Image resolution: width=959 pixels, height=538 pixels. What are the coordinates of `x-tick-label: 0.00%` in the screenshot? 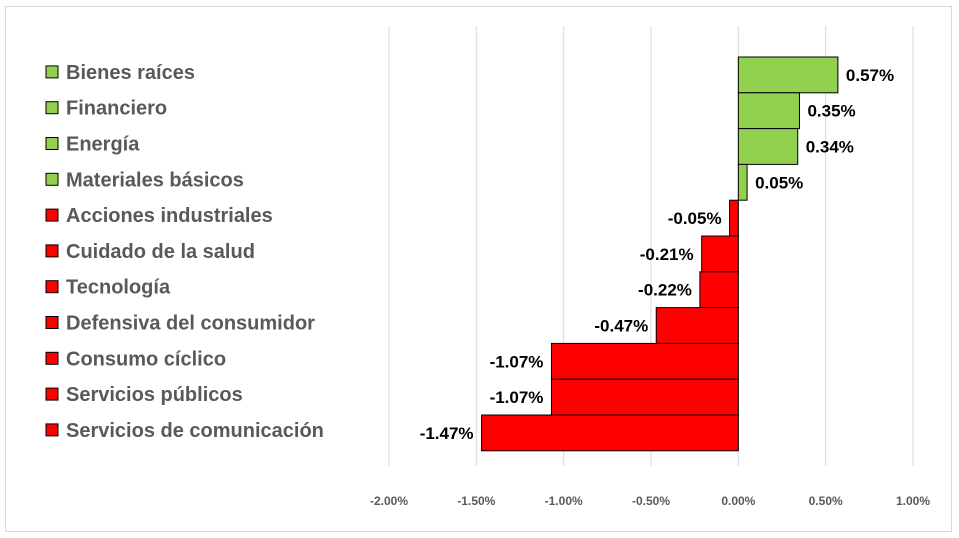 It's located at (738, 501).